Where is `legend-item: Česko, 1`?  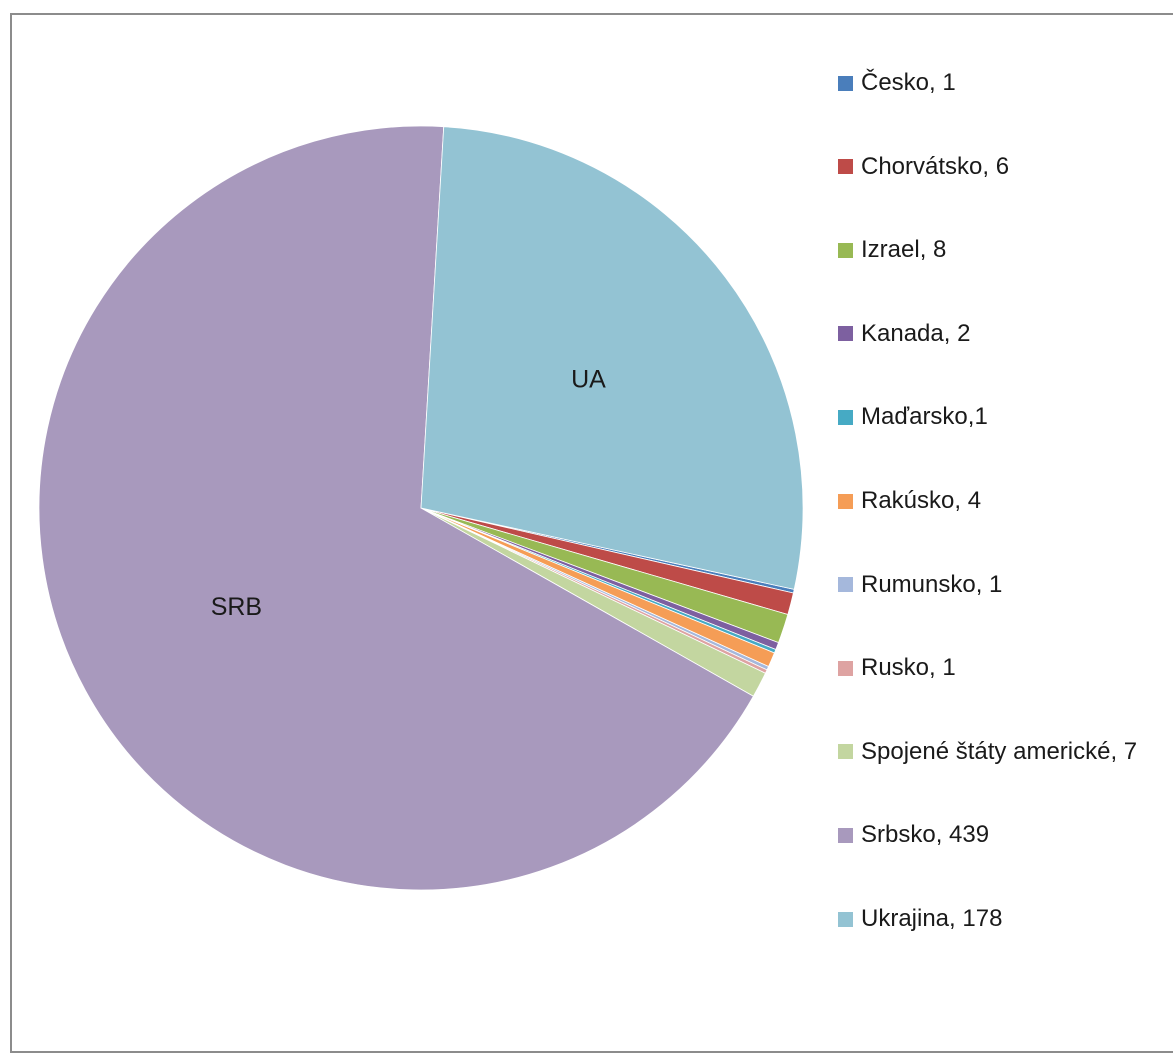 legend-item: Česko, 1 is located at coordinates (897, 83).